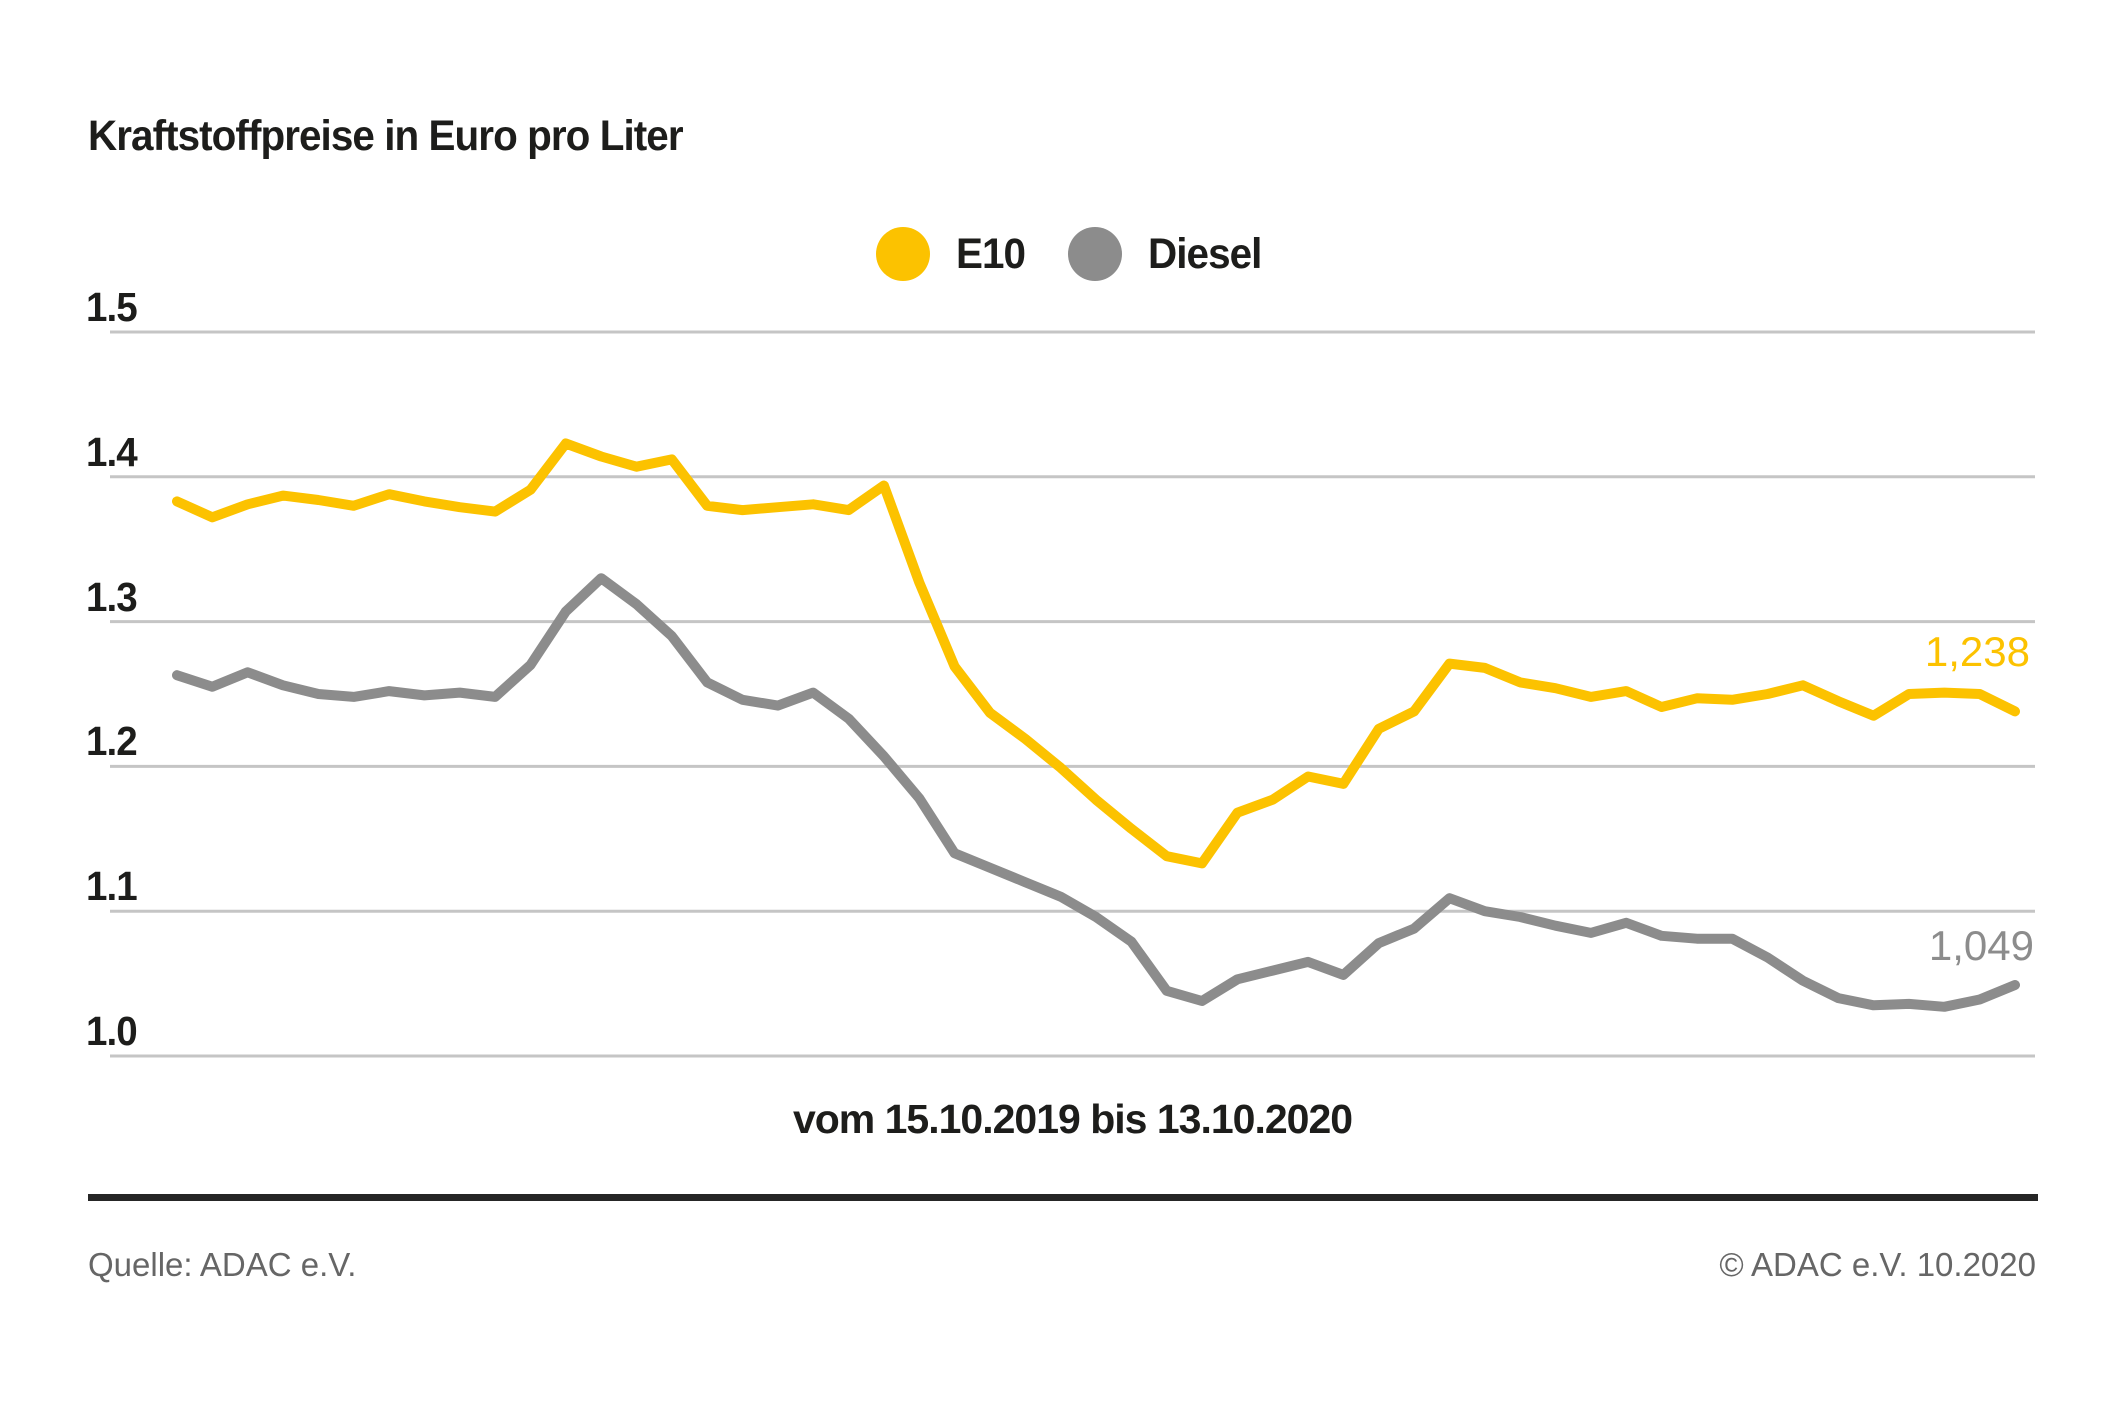 The height and width of the screenshot is (1414, 2126). Describe the element at coordinates (953, 254) in the screenshot. I see `legend-item-e10: E10` at that location.